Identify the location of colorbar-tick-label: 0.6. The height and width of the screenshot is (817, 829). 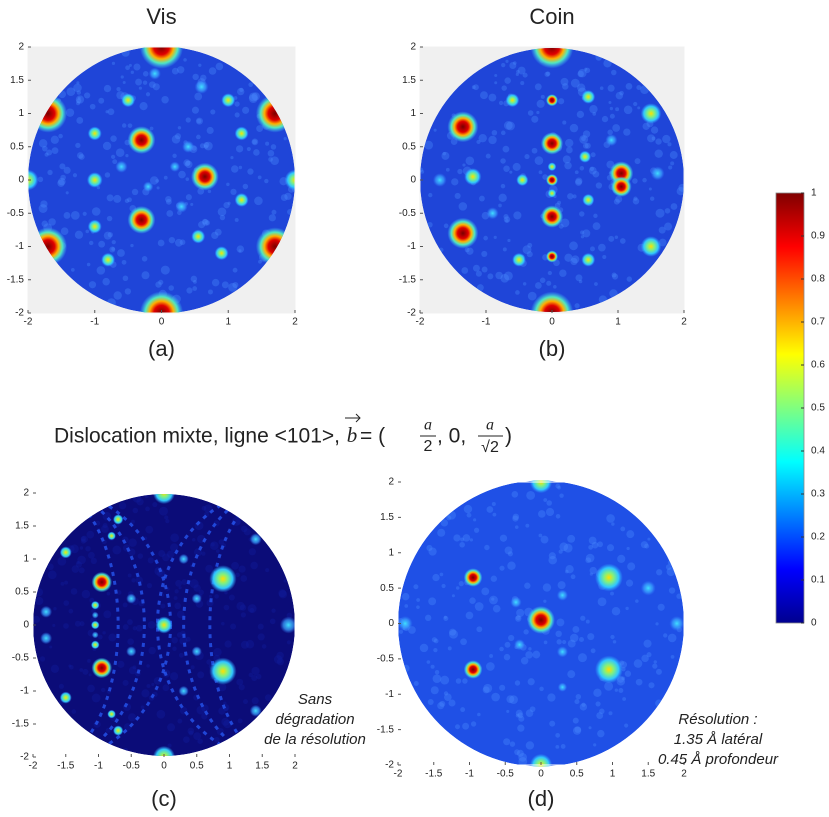
(818, 365).